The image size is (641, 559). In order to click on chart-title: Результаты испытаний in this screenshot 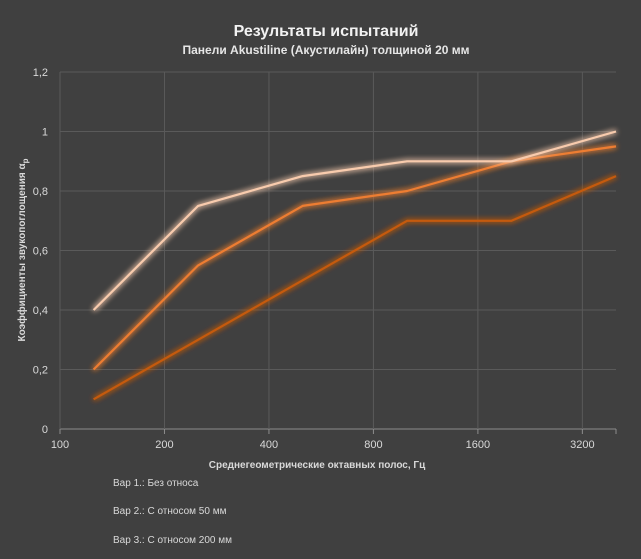, I will do `click(326, 31)`.